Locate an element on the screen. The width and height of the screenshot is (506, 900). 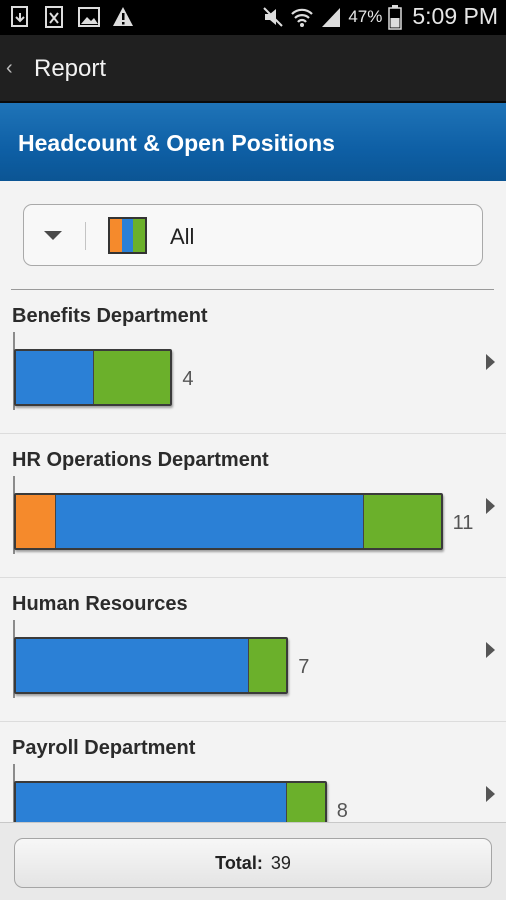
total-button: Total: 39 is located at coordinates (253, 863).